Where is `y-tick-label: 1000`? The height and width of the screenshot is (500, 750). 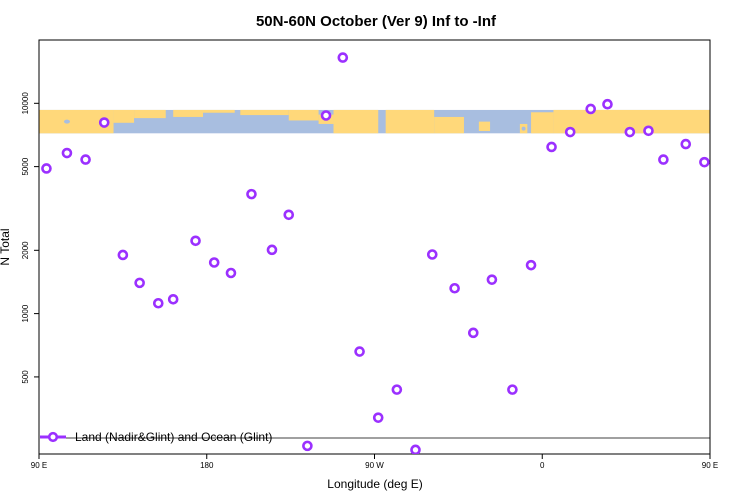
y-tick-label: 1000 is located at coordinates (25, 313).